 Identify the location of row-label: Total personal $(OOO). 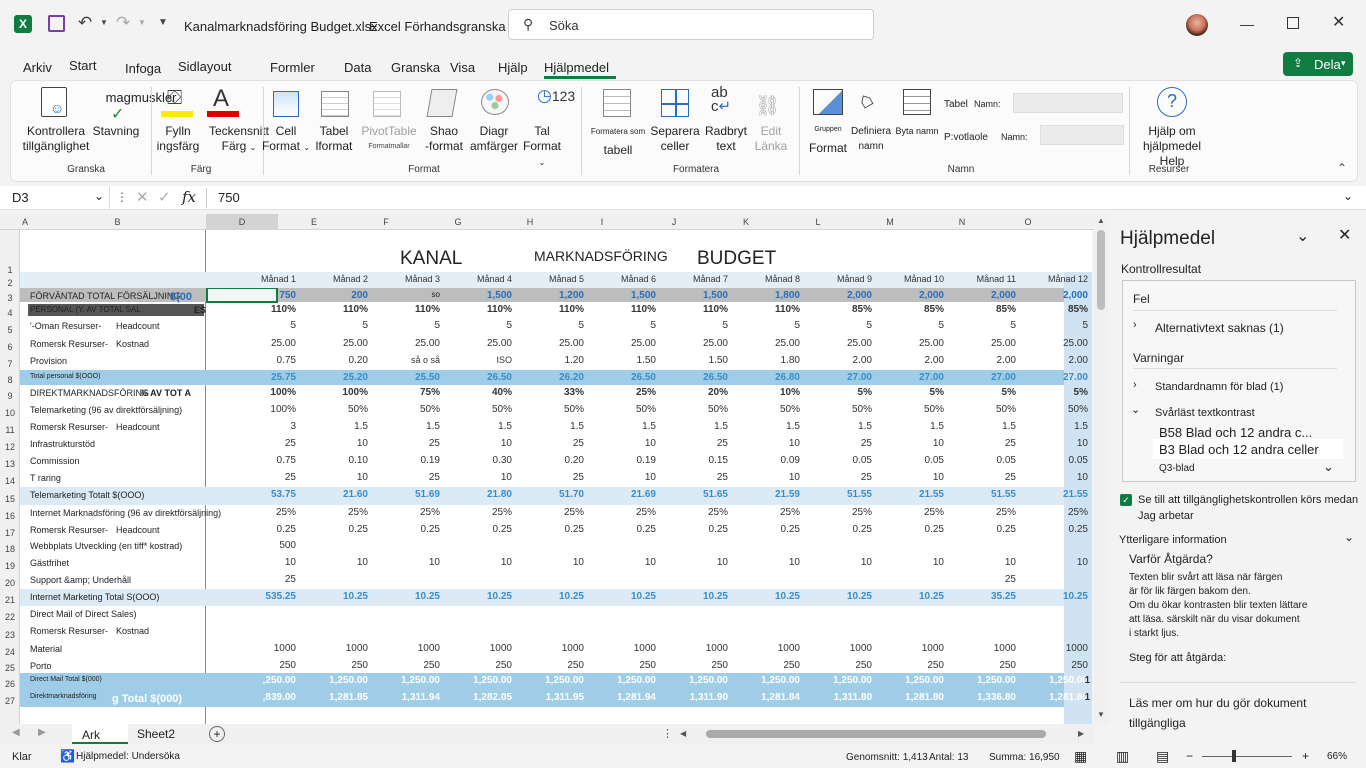
(65, 376).